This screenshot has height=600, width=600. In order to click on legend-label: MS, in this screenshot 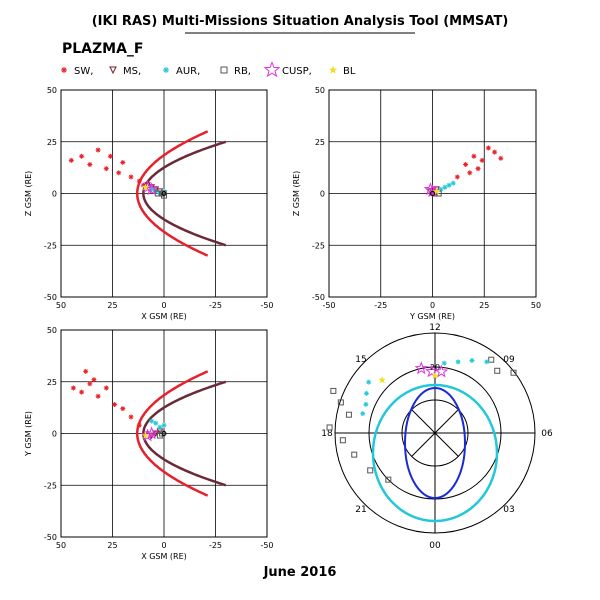, I will do `click(132, 71)`.